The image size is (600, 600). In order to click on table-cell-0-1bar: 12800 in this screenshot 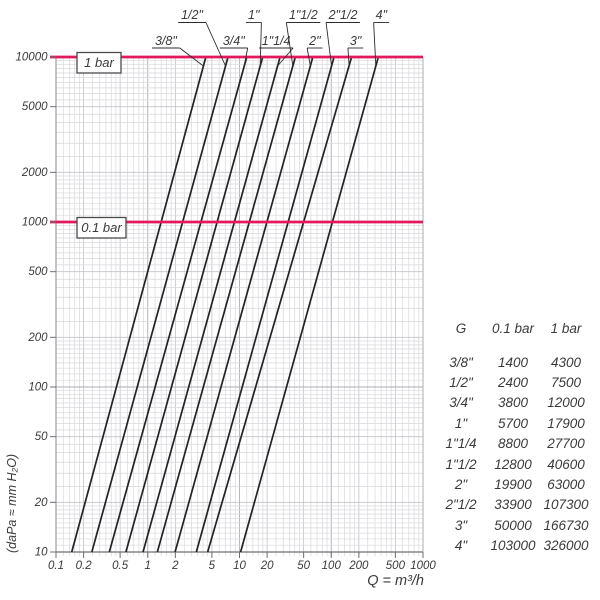, I will do `click(513, 464)`.